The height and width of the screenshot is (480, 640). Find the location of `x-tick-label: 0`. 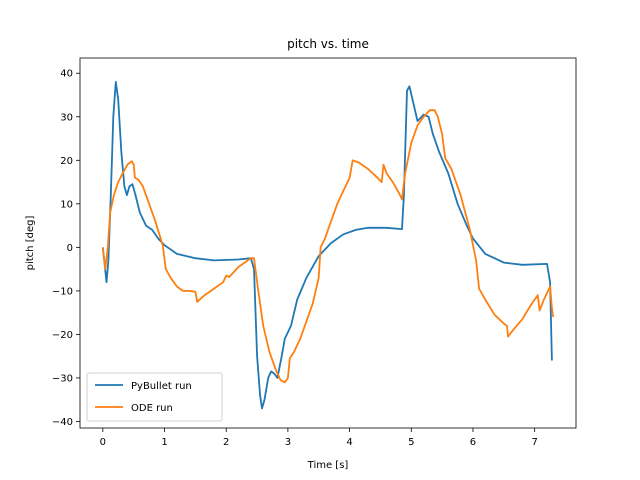

x-tick-label: 0 is located at coordinates (103, 442).